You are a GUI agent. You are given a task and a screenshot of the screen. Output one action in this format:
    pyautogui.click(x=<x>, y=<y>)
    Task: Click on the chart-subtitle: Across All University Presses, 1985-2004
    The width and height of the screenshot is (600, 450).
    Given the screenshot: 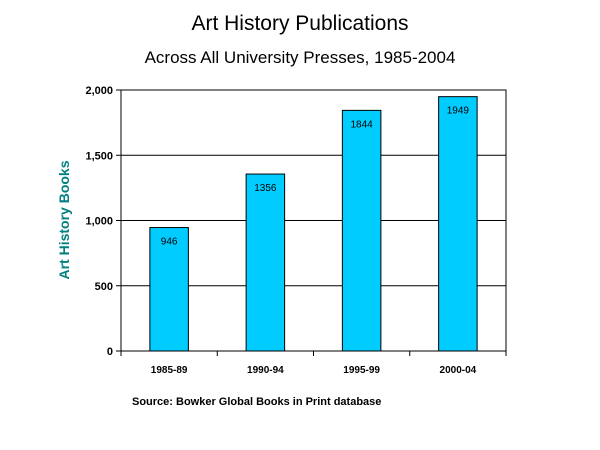 What is the action you would take?
    pyautogui.click(x=300, y=57)
    